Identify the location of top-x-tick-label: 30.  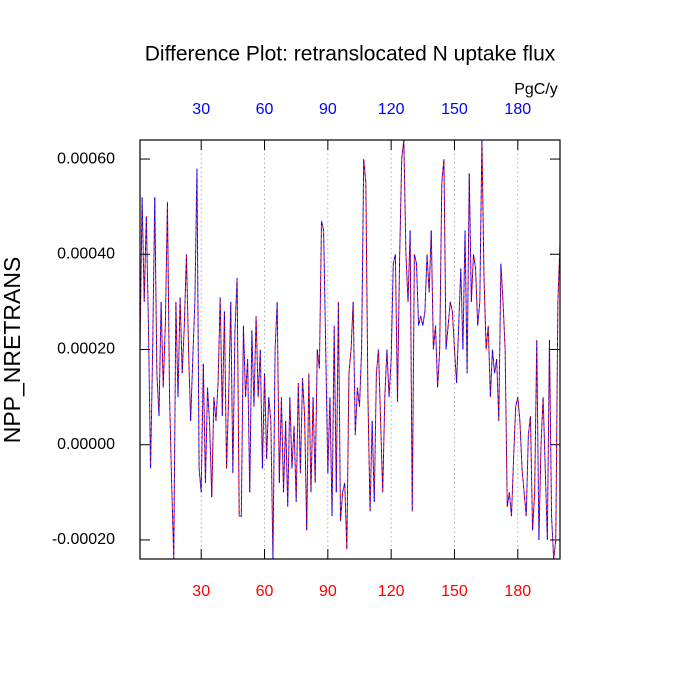
(201, 109).